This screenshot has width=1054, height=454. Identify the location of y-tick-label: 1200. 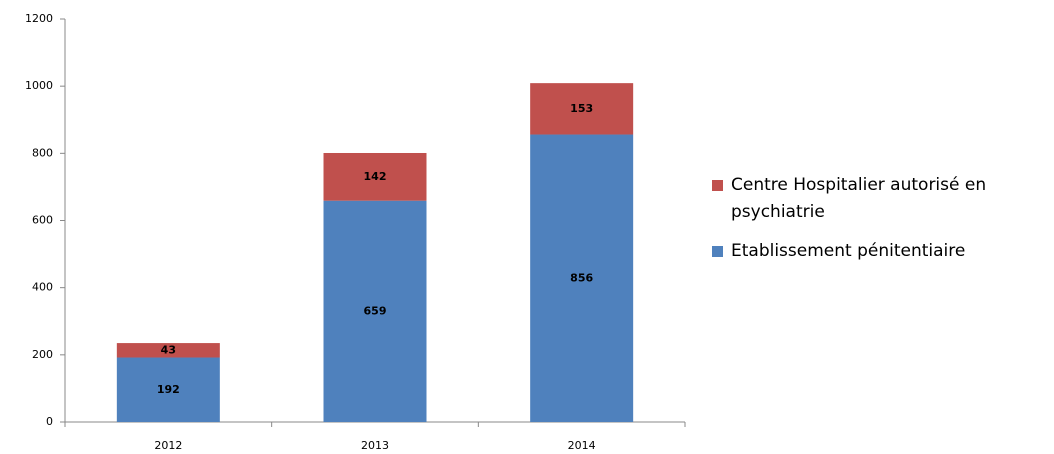
(39, 18).